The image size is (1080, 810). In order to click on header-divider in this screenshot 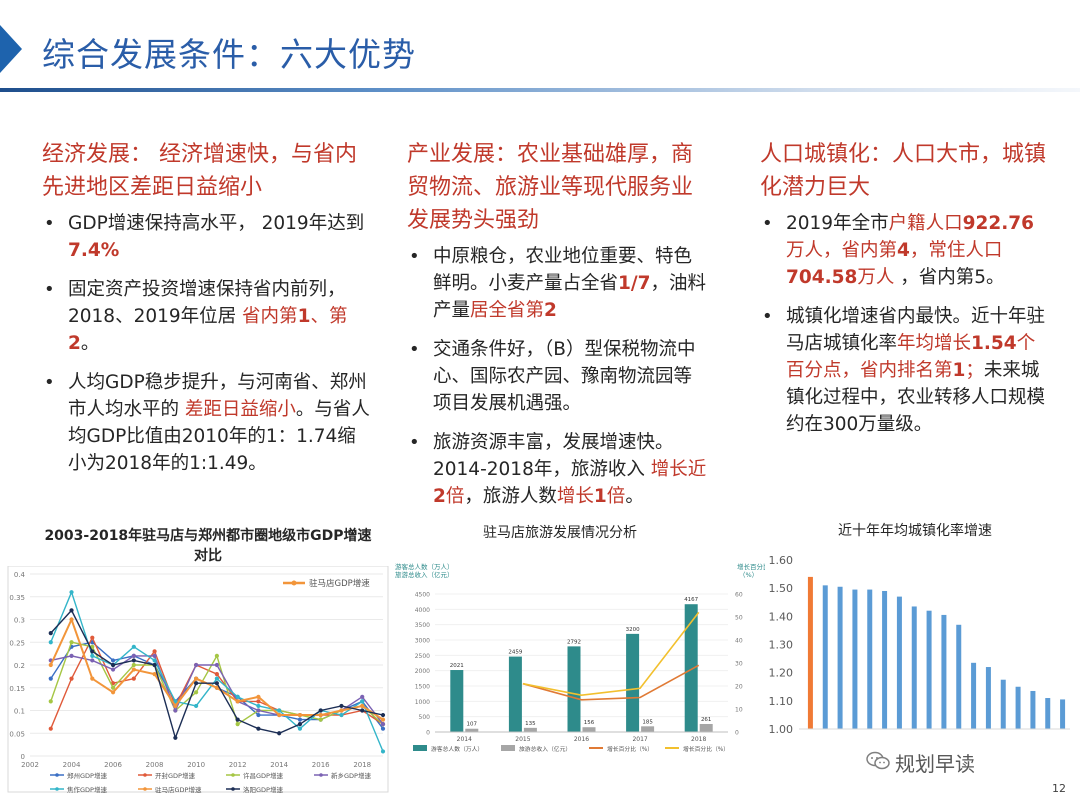, I will do `click(540, 90)`.